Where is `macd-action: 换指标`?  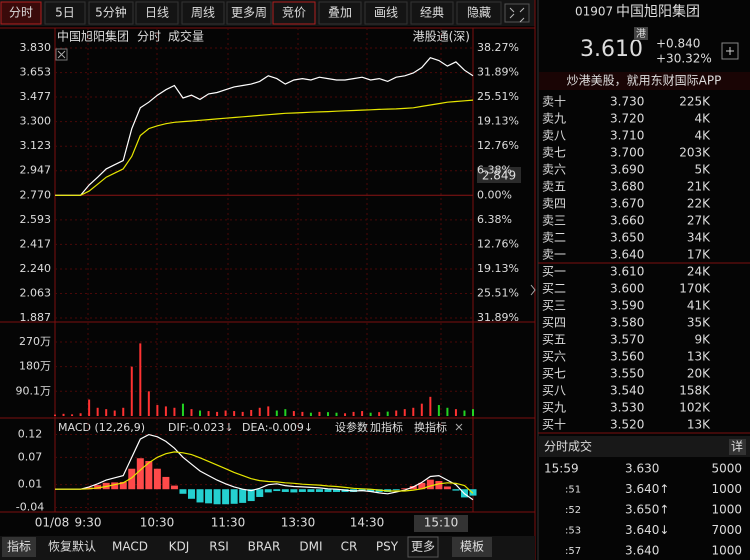 macd-action: 换指标 is located at coordinates (430, 427).